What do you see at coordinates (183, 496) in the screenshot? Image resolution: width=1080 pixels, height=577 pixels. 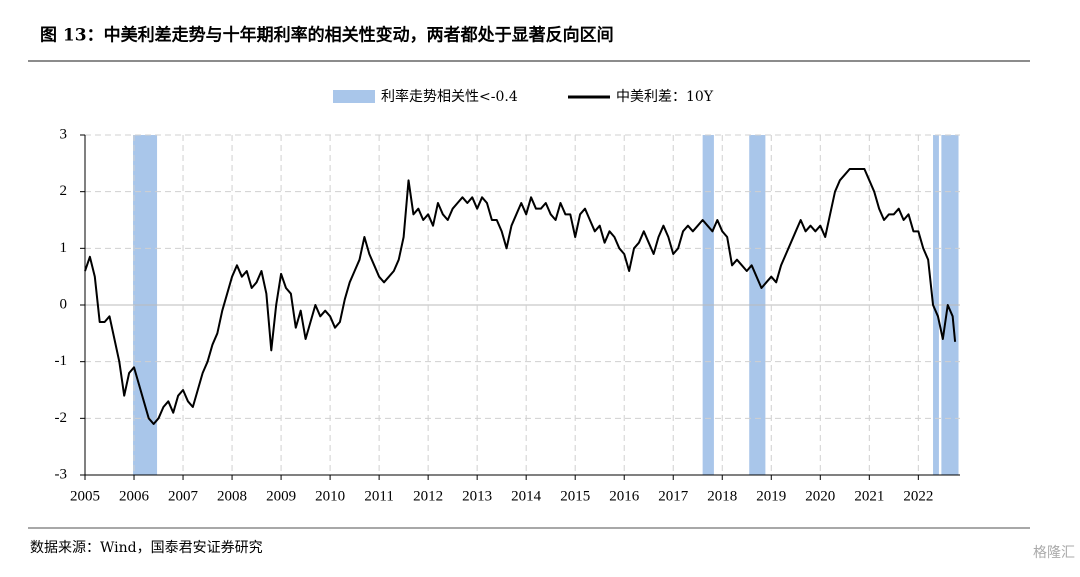 I see `x-tick-label: 2007` at bounding box center [183, 496].